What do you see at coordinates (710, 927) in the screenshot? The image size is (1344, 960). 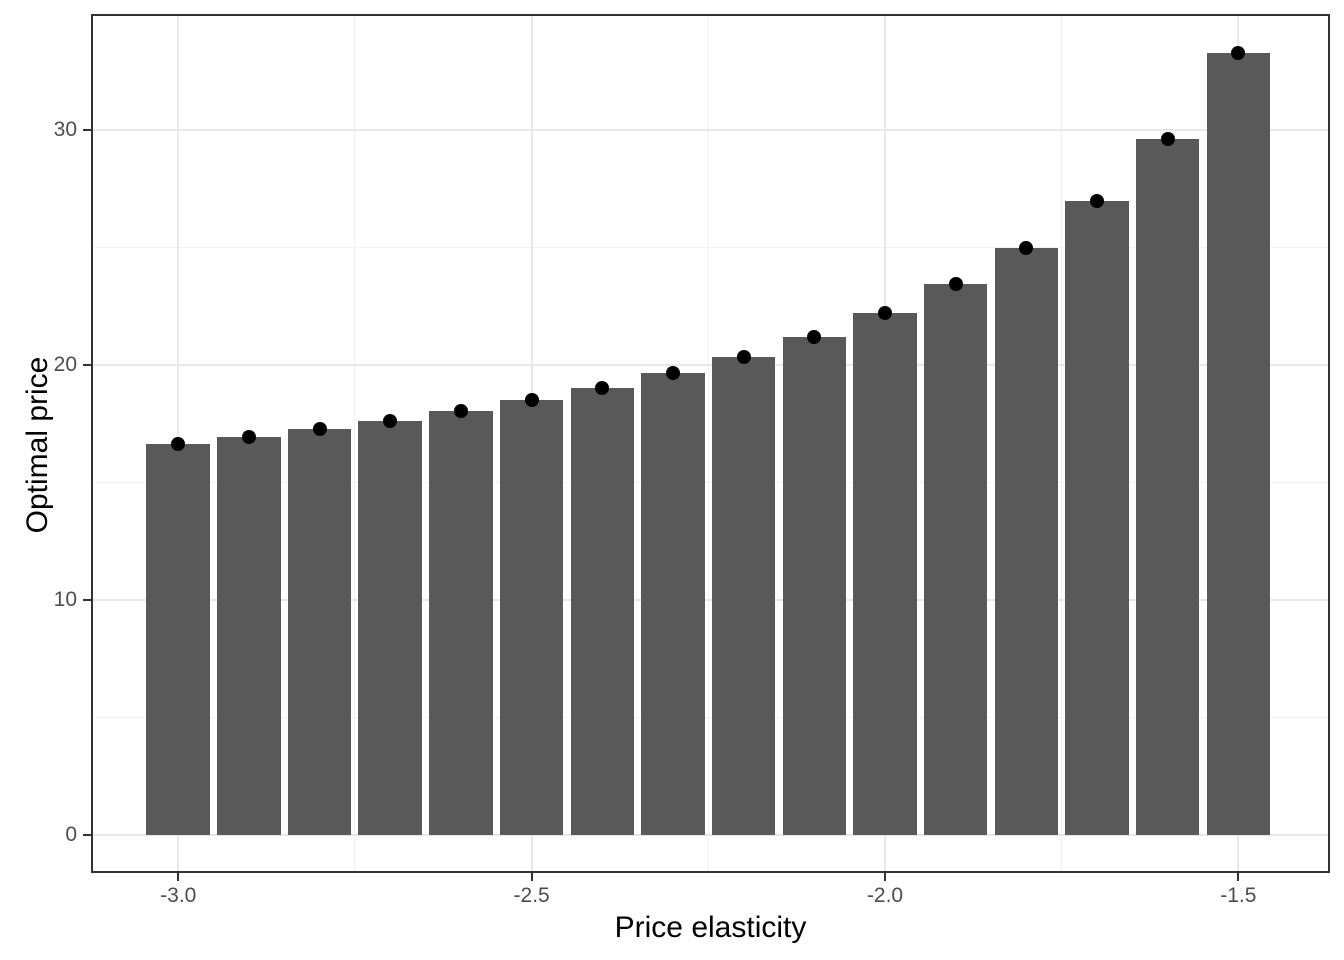 I see `x-axis-title: Price elasticity` at bounding box center [710, 927].